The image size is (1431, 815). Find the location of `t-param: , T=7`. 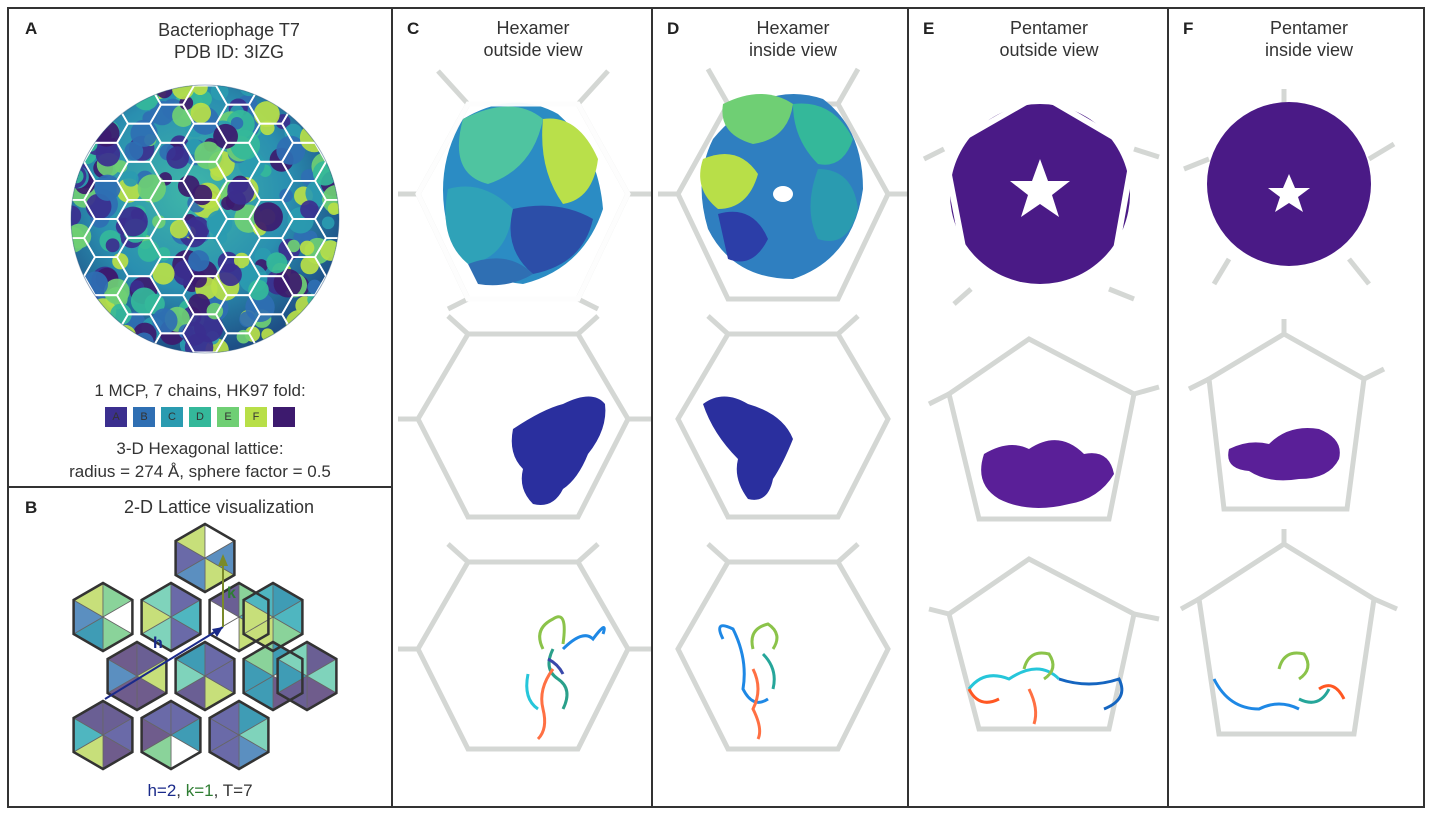

t-param: , T=7 is located at coordinates (233, 790).